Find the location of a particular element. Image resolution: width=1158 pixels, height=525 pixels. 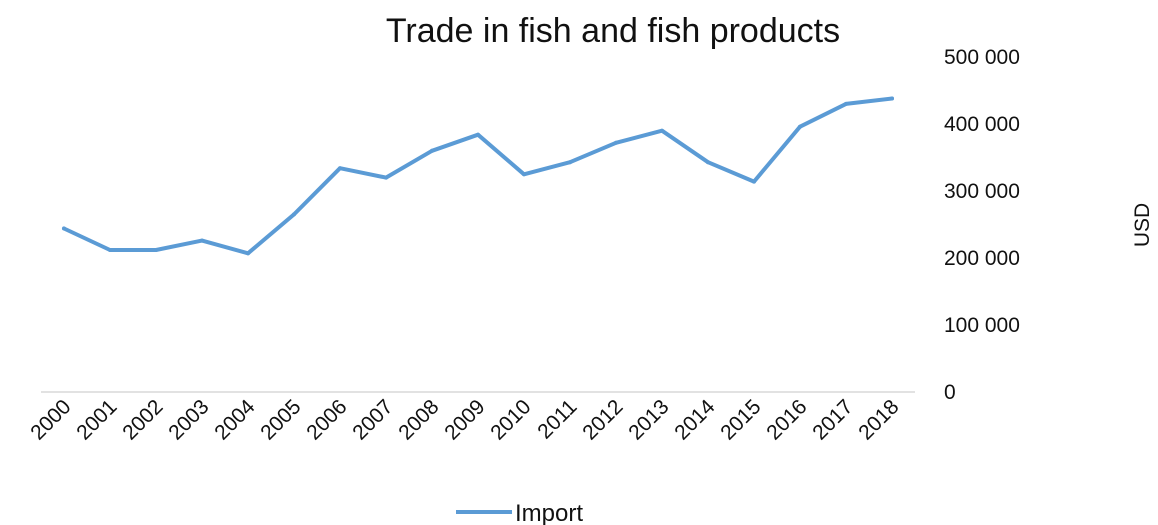

x-tick-label: 2011 is located at coordinates (557, 419).